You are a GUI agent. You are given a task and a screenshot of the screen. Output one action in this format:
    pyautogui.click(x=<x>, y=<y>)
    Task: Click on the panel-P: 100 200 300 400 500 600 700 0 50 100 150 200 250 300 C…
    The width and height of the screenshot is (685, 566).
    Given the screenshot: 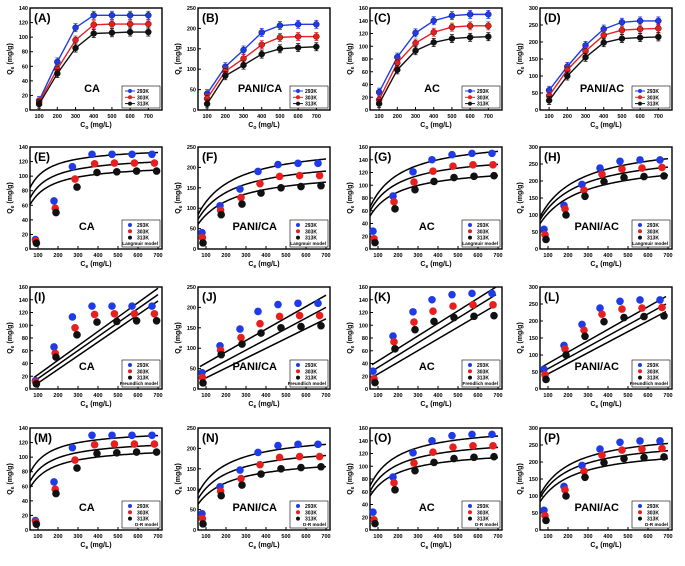 What is the action you would take?
    pyautogui.click(x=595, y=488)
    